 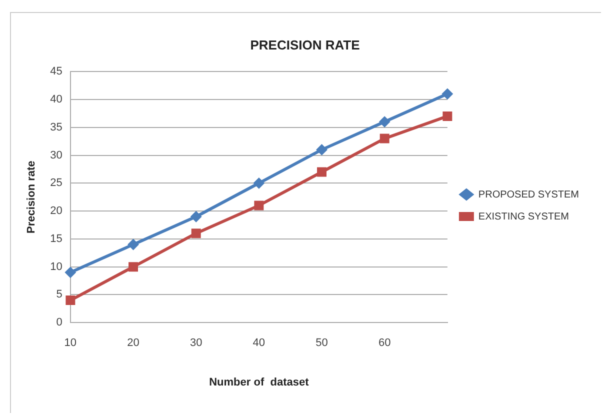 I want to click on y-tick-label: 15, so click(x=56, y=238).